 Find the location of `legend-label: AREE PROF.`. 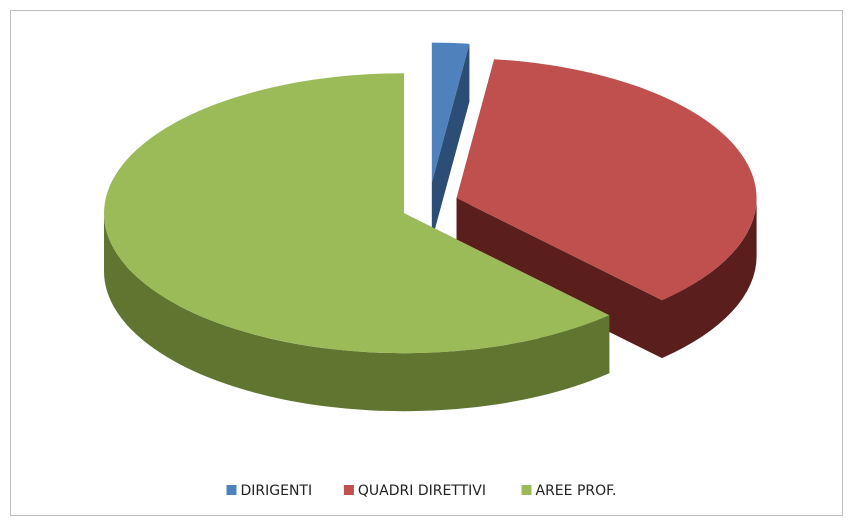

legend-label: AREE PROF. is located at coordinates (576, 491).